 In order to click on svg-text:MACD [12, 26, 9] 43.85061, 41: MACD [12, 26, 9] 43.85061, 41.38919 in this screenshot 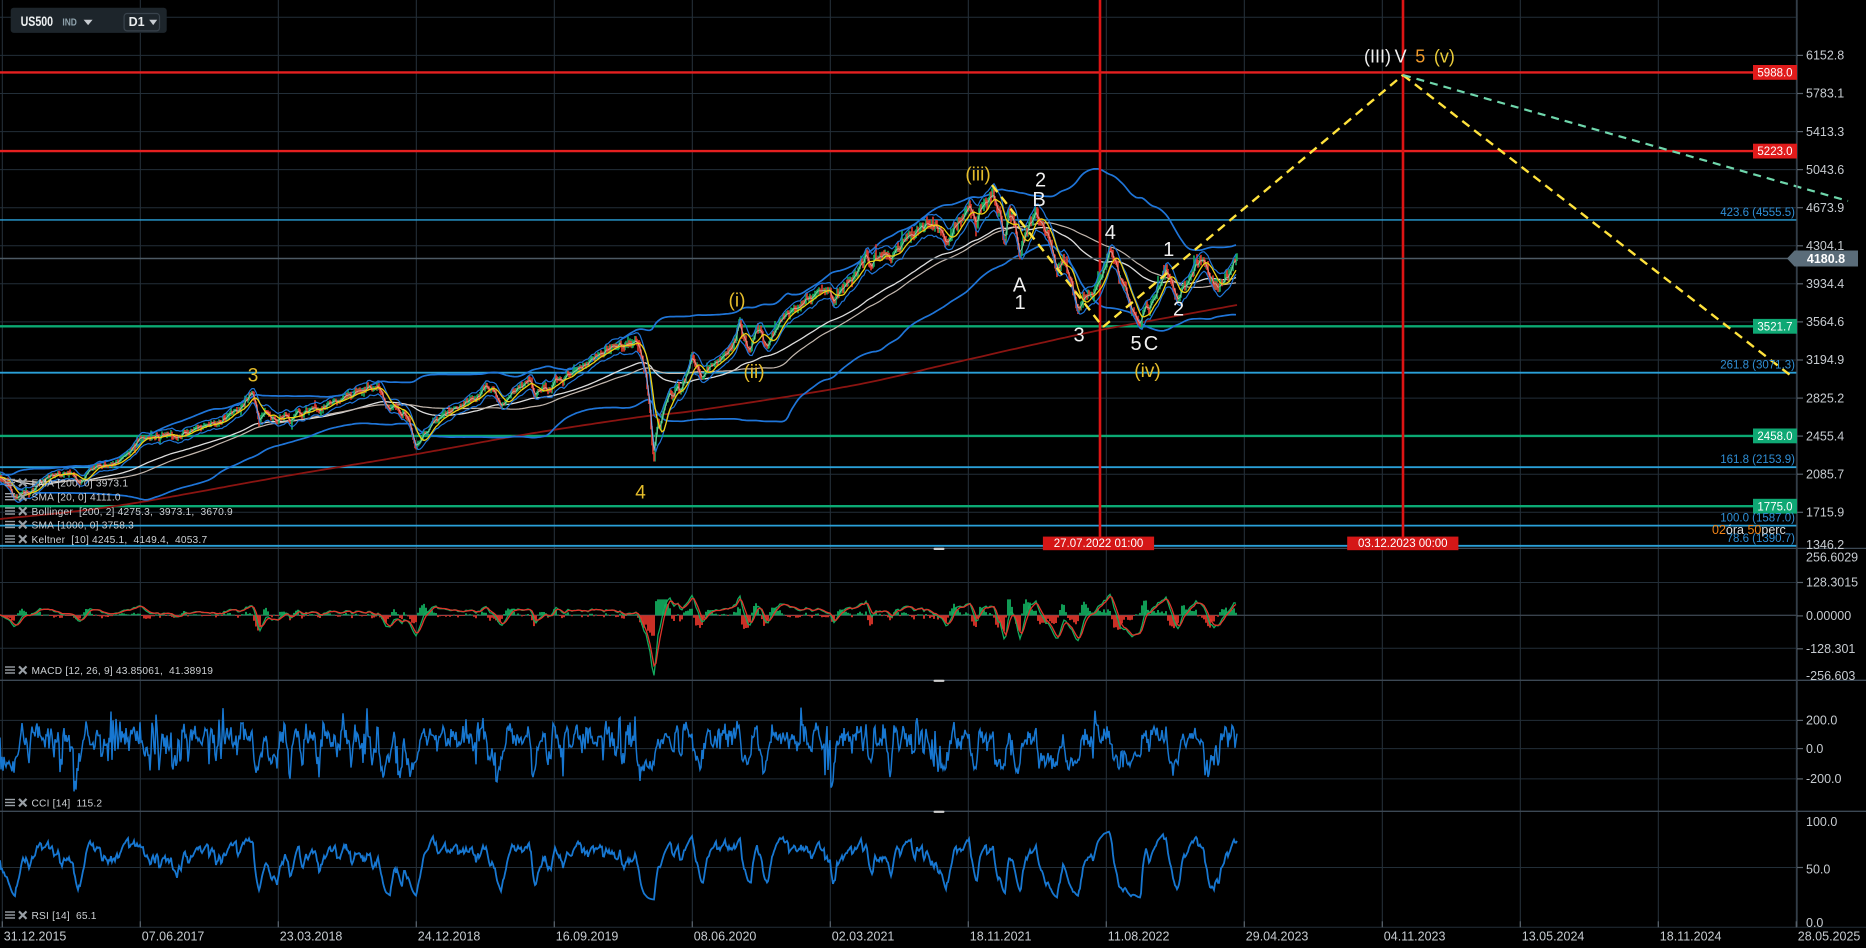, I will do `click(123, 671)`.